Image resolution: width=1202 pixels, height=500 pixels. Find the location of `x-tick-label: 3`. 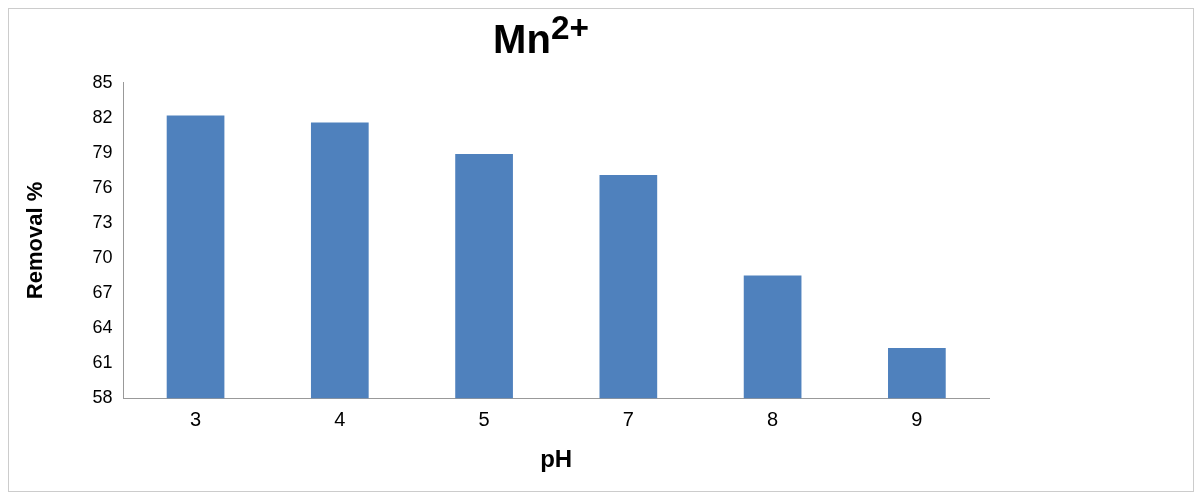

x-tick-label: 3 is located at coordinates (195, 418).